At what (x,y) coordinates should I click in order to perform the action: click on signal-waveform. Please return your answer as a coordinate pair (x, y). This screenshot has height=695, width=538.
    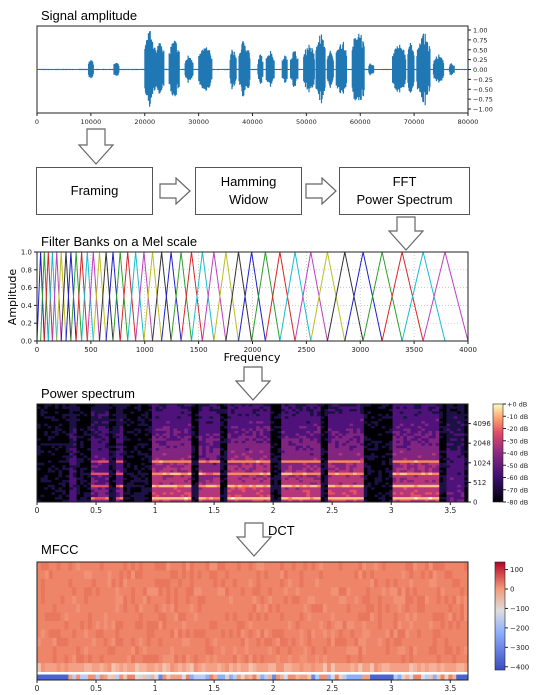
    Looking at the image, I should click on (252, 69).